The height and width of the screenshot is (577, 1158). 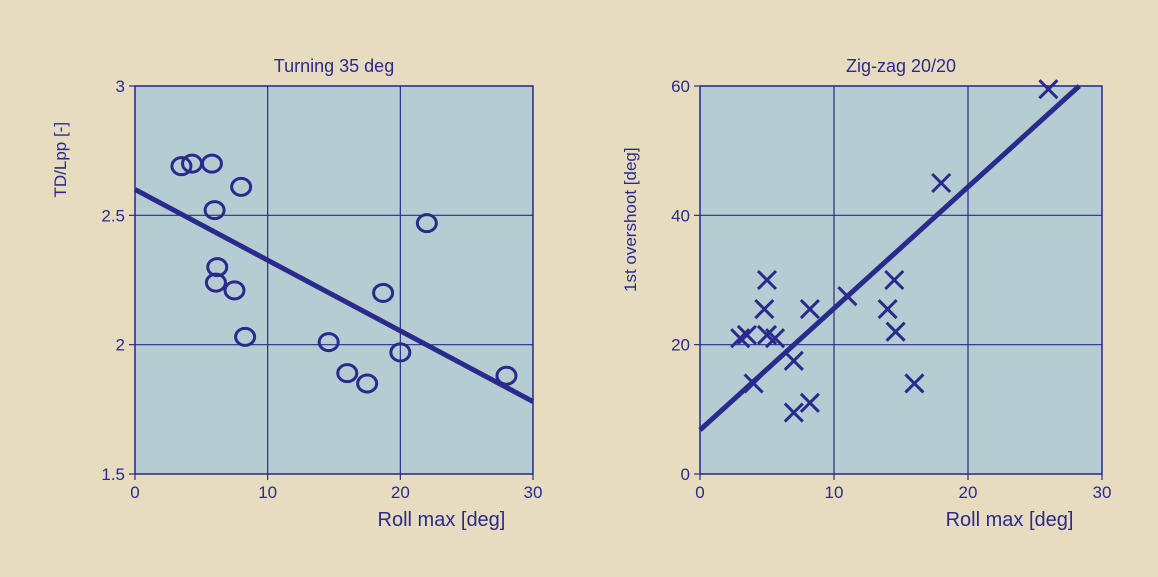 What do you see at coordinates (113, 474) in the screenshot?
I see `y-tick-label: 1.5` at bounding box center [113, 474].